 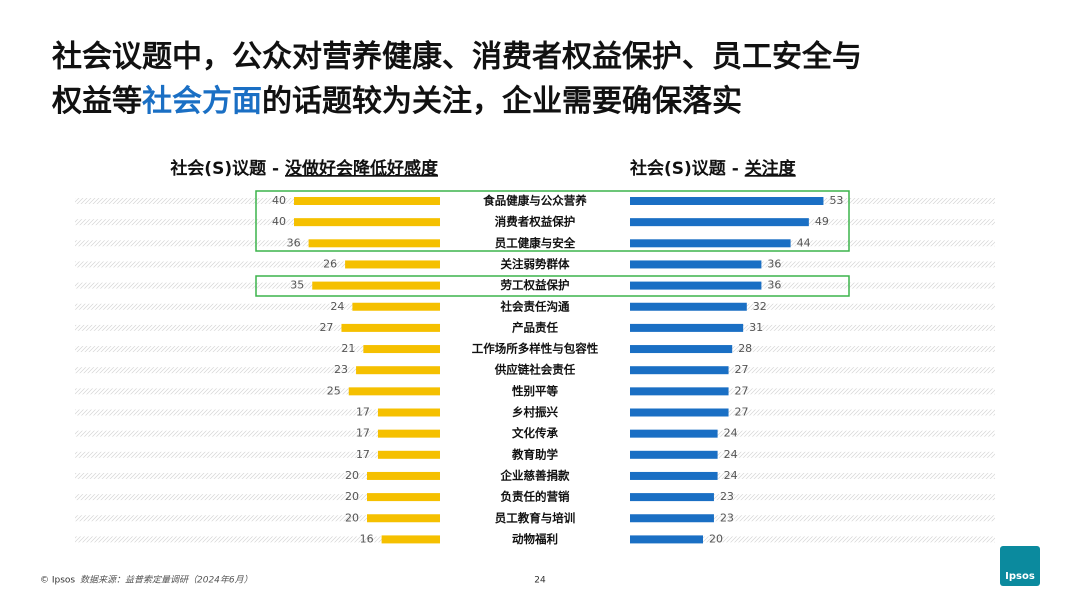 I want to click on value-label: 28, so click(x=745, y=348).